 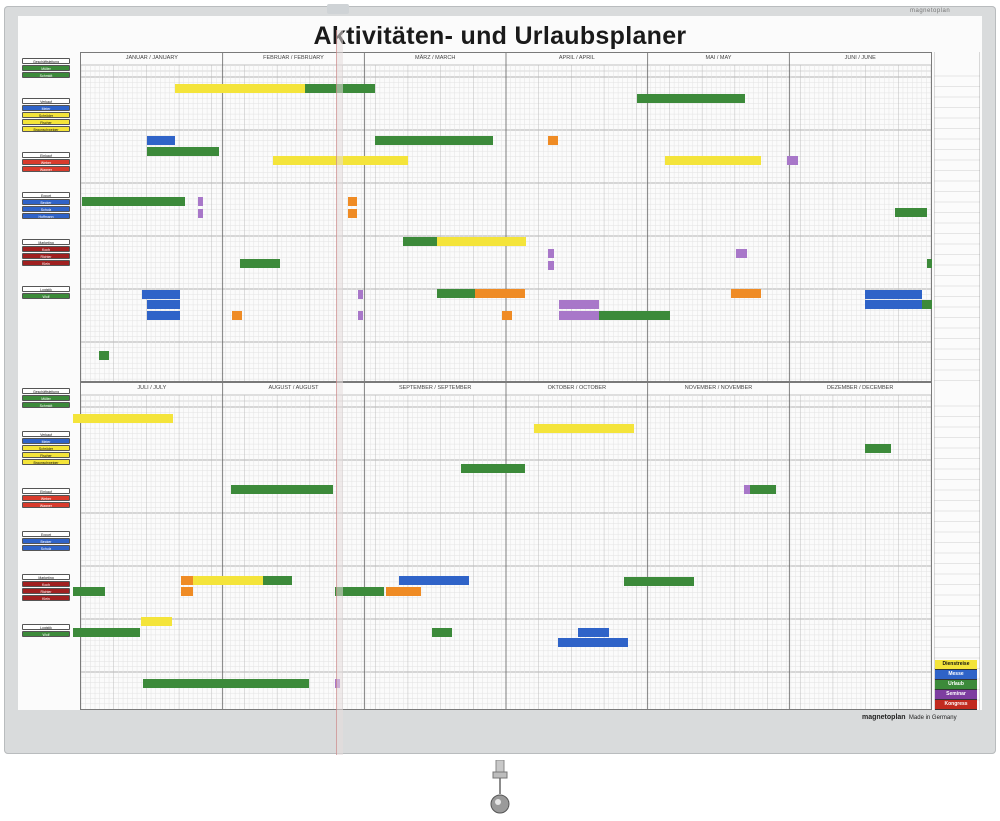 I want to click on bottom-row-label-13: Schulz, so click(x=46, y=548).